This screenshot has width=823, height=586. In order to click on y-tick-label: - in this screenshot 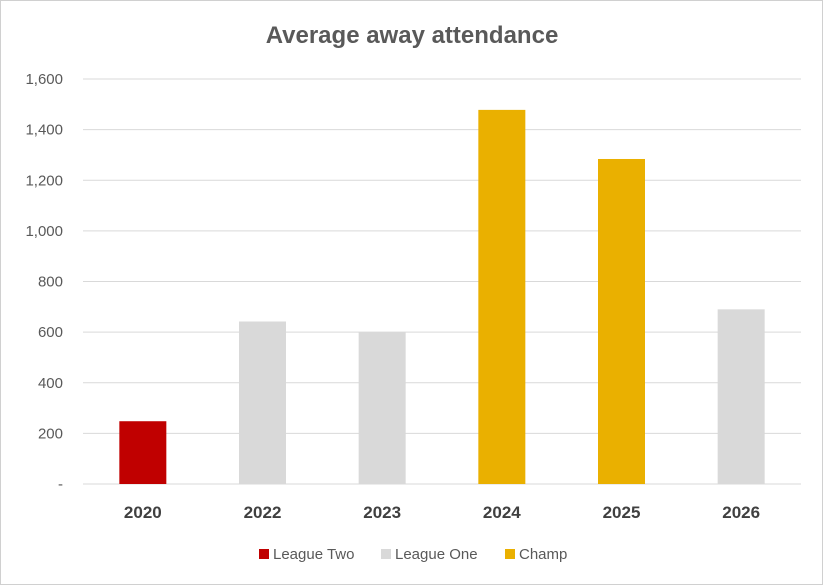, I will do `click(60, 484)`.